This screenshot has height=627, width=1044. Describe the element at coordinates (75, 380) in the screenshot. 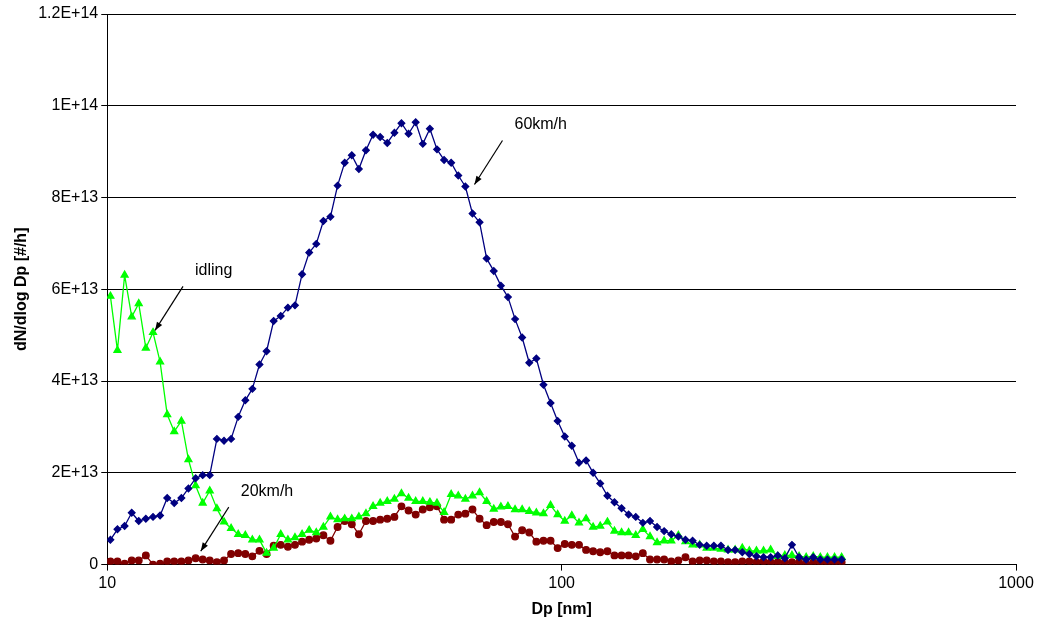

I see `y-tick-label: 4E+13` at that location.